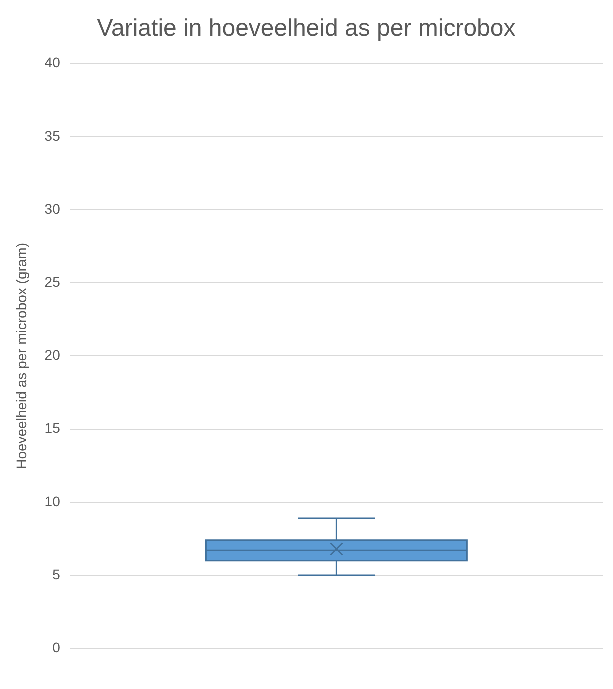 This screenshot has height=689, width=613. Describe the element at coordinates (52, 428) in the screenshot. I see `y-tick-label: 15` at that location.